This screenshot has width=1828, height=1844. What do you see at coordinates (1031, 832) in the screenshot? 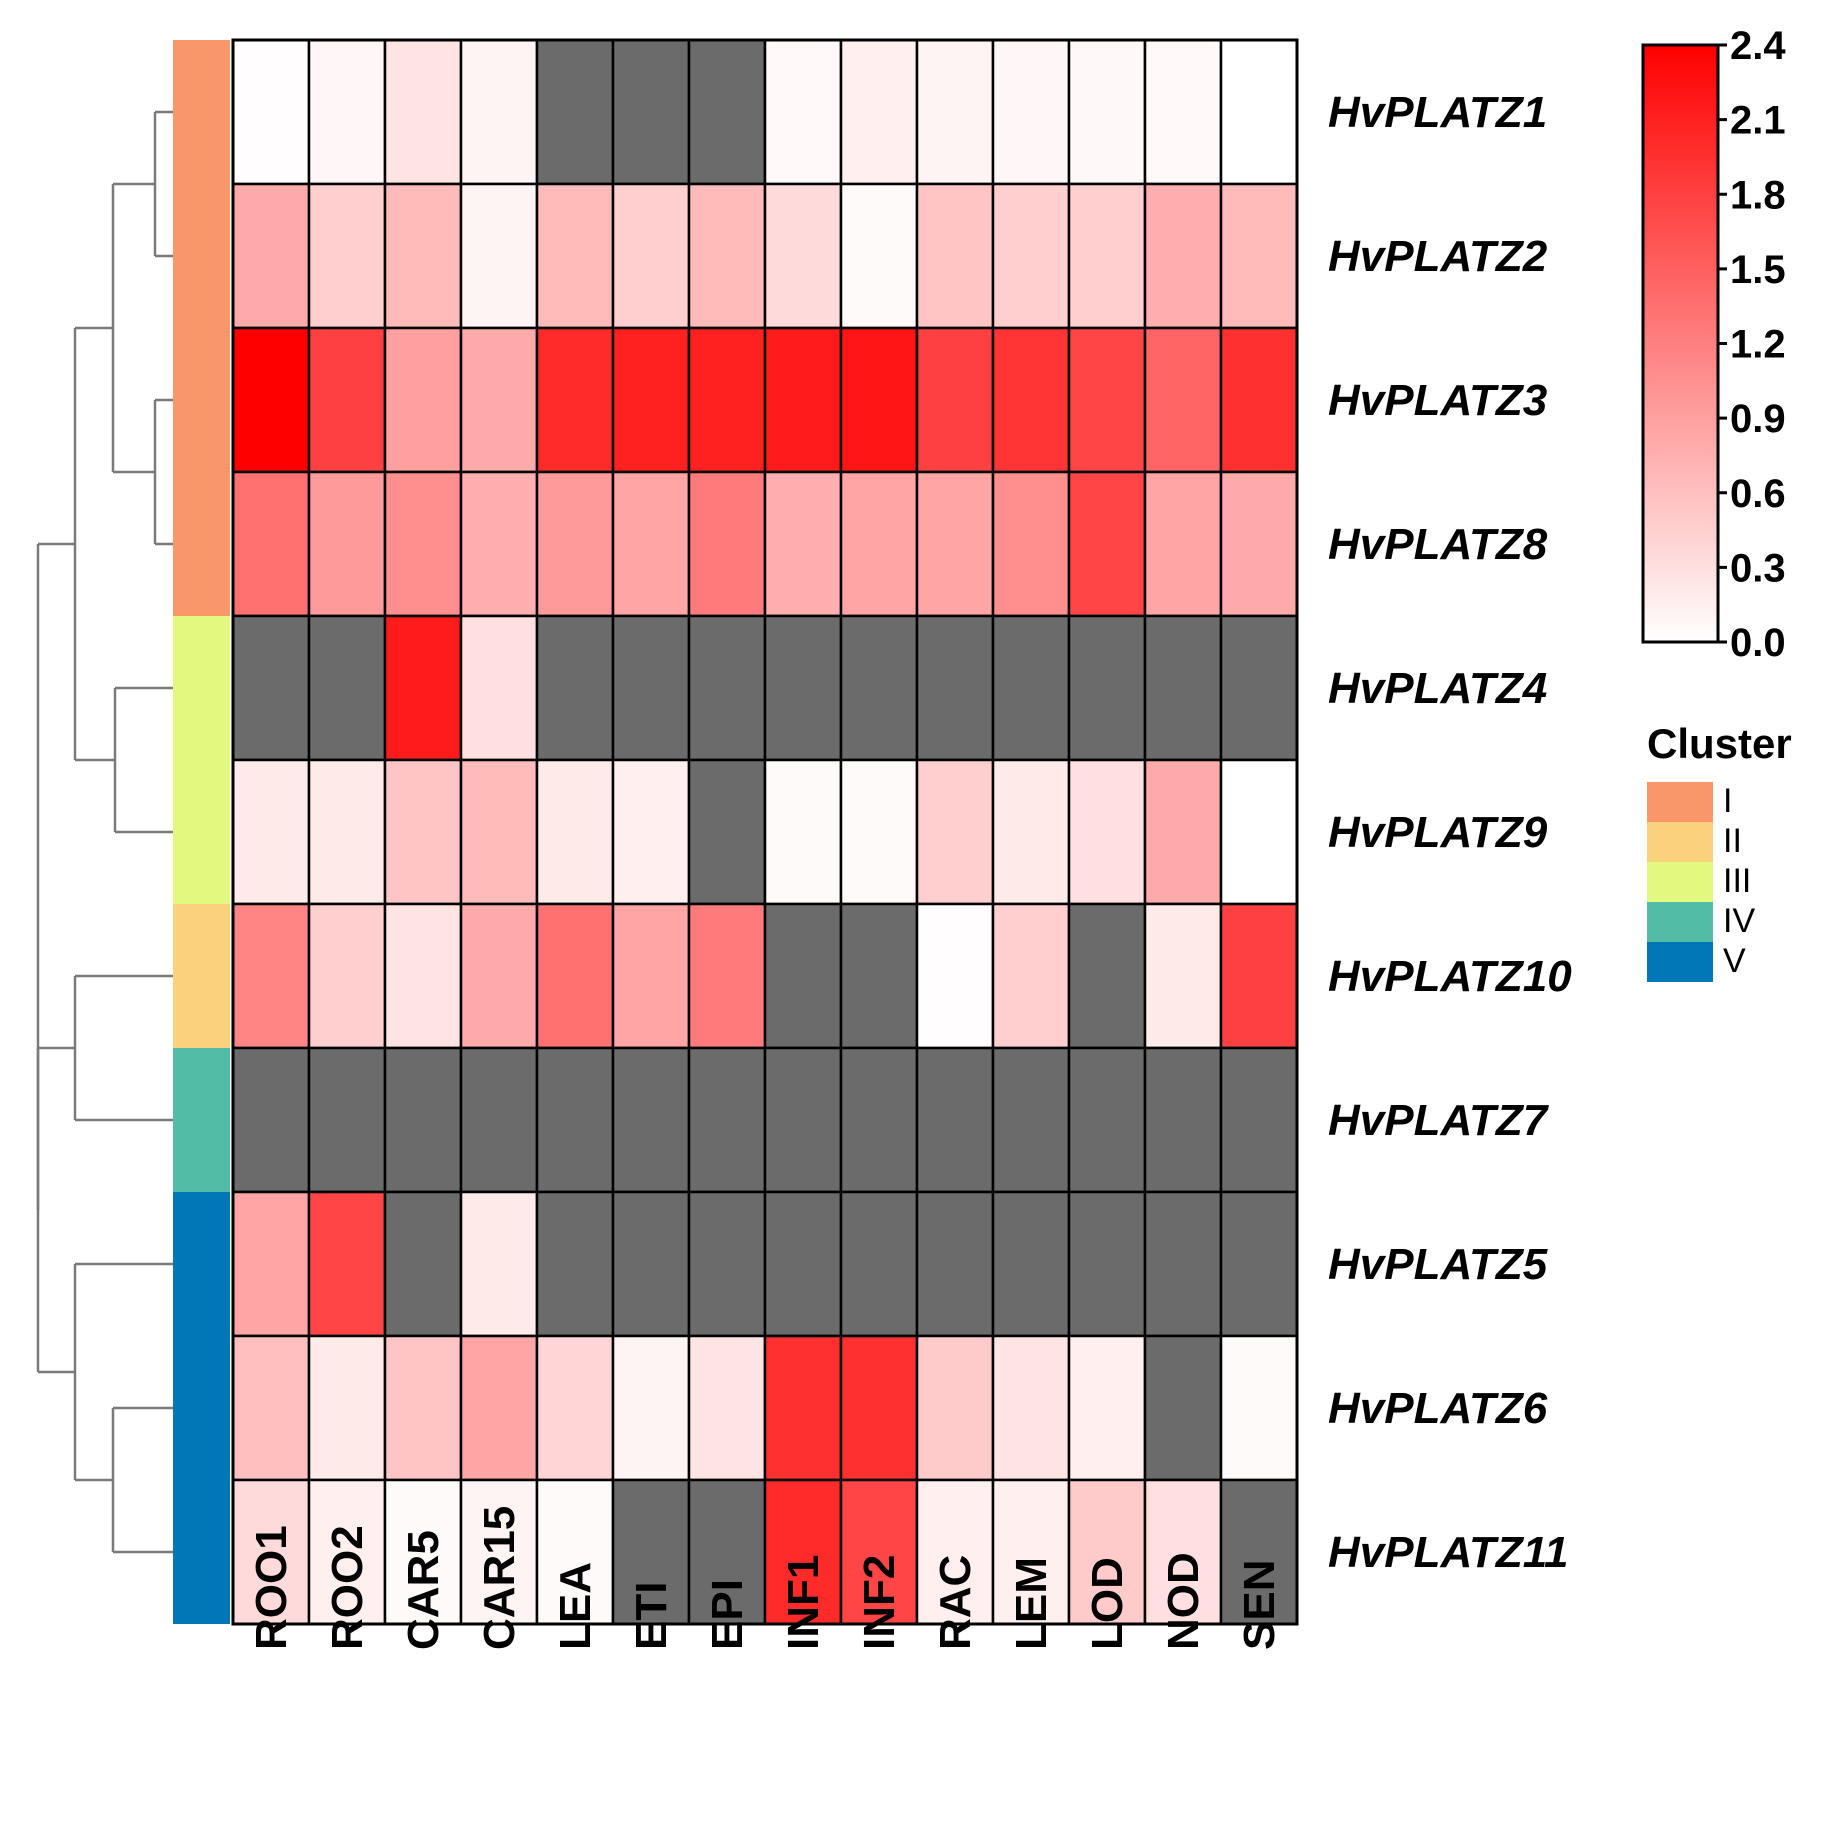
I see `heatmap-cell-HvPLATZ9-LEM` at bounding box center [1031, 832].